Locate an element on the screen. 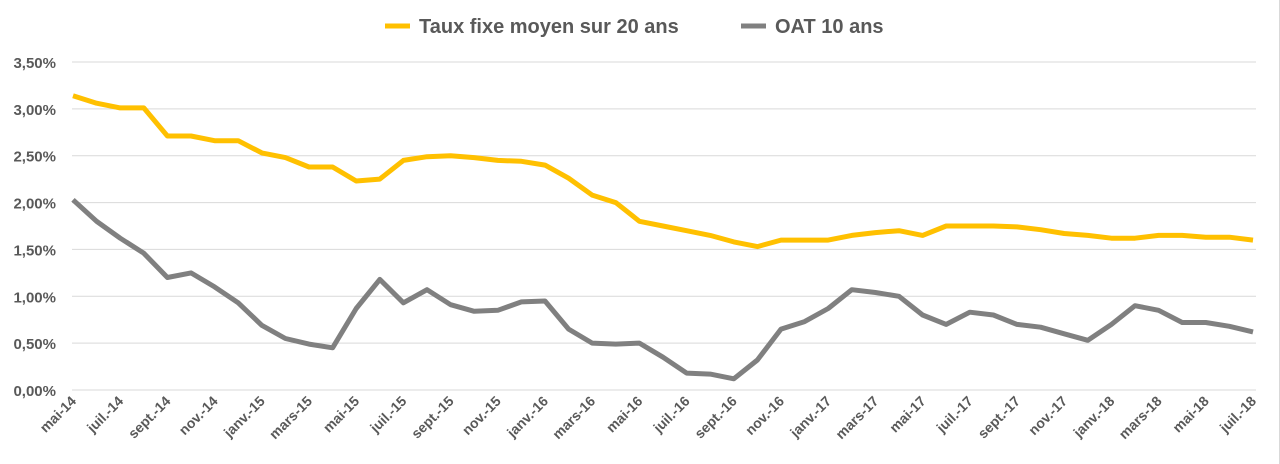  x-tick-label: mars-17 is located at coordinates (856, 417).